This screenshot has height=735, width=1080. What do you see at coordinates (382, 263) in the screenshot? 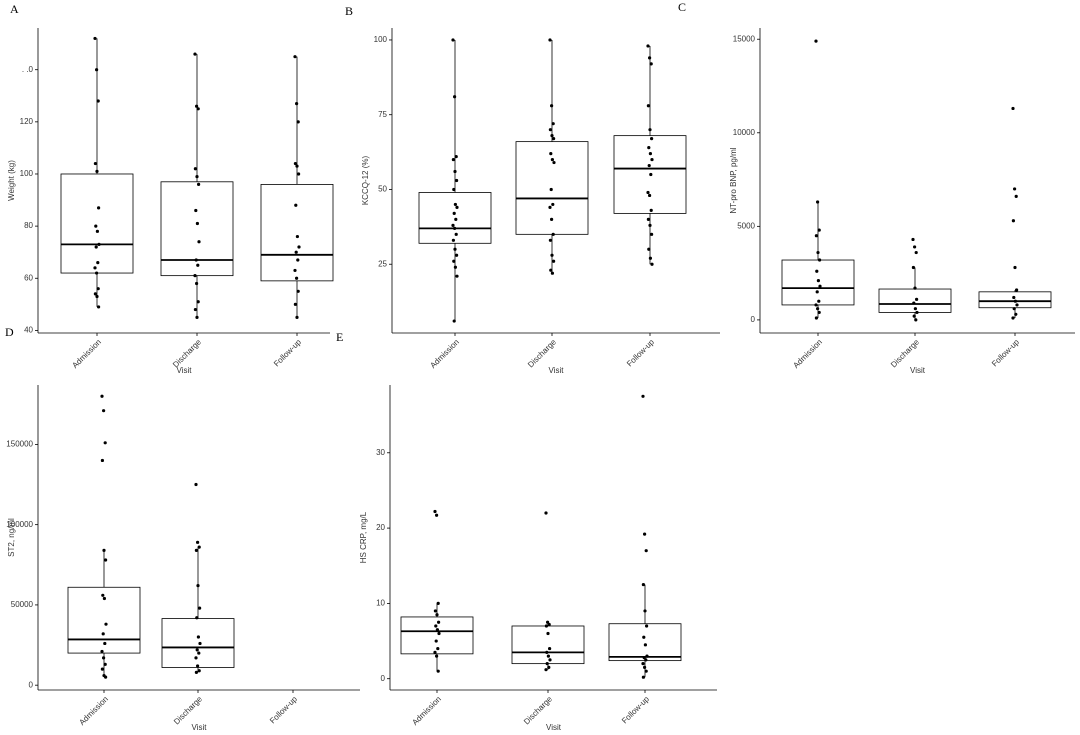
I see `y-tick-label: 25` at bounding box center [382, 263].